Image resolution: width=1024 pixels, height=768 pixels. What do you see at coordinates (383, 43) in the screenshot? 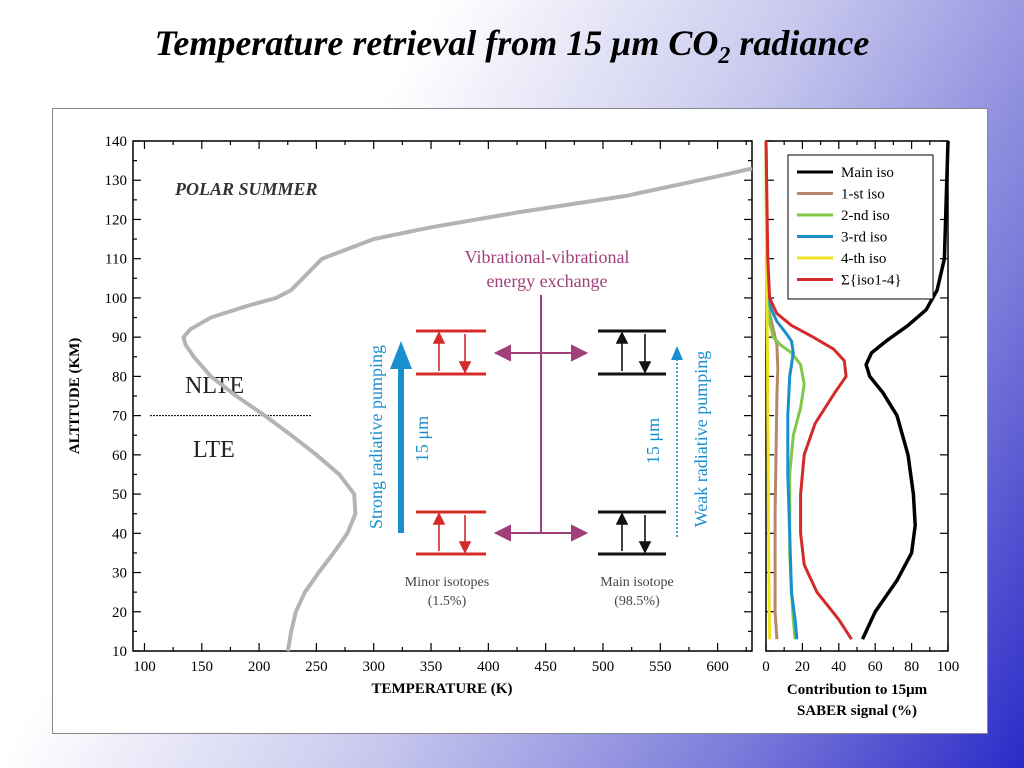
I see `title-prefix: Temperature retrieval from 15` at bounding box center [383, 43].